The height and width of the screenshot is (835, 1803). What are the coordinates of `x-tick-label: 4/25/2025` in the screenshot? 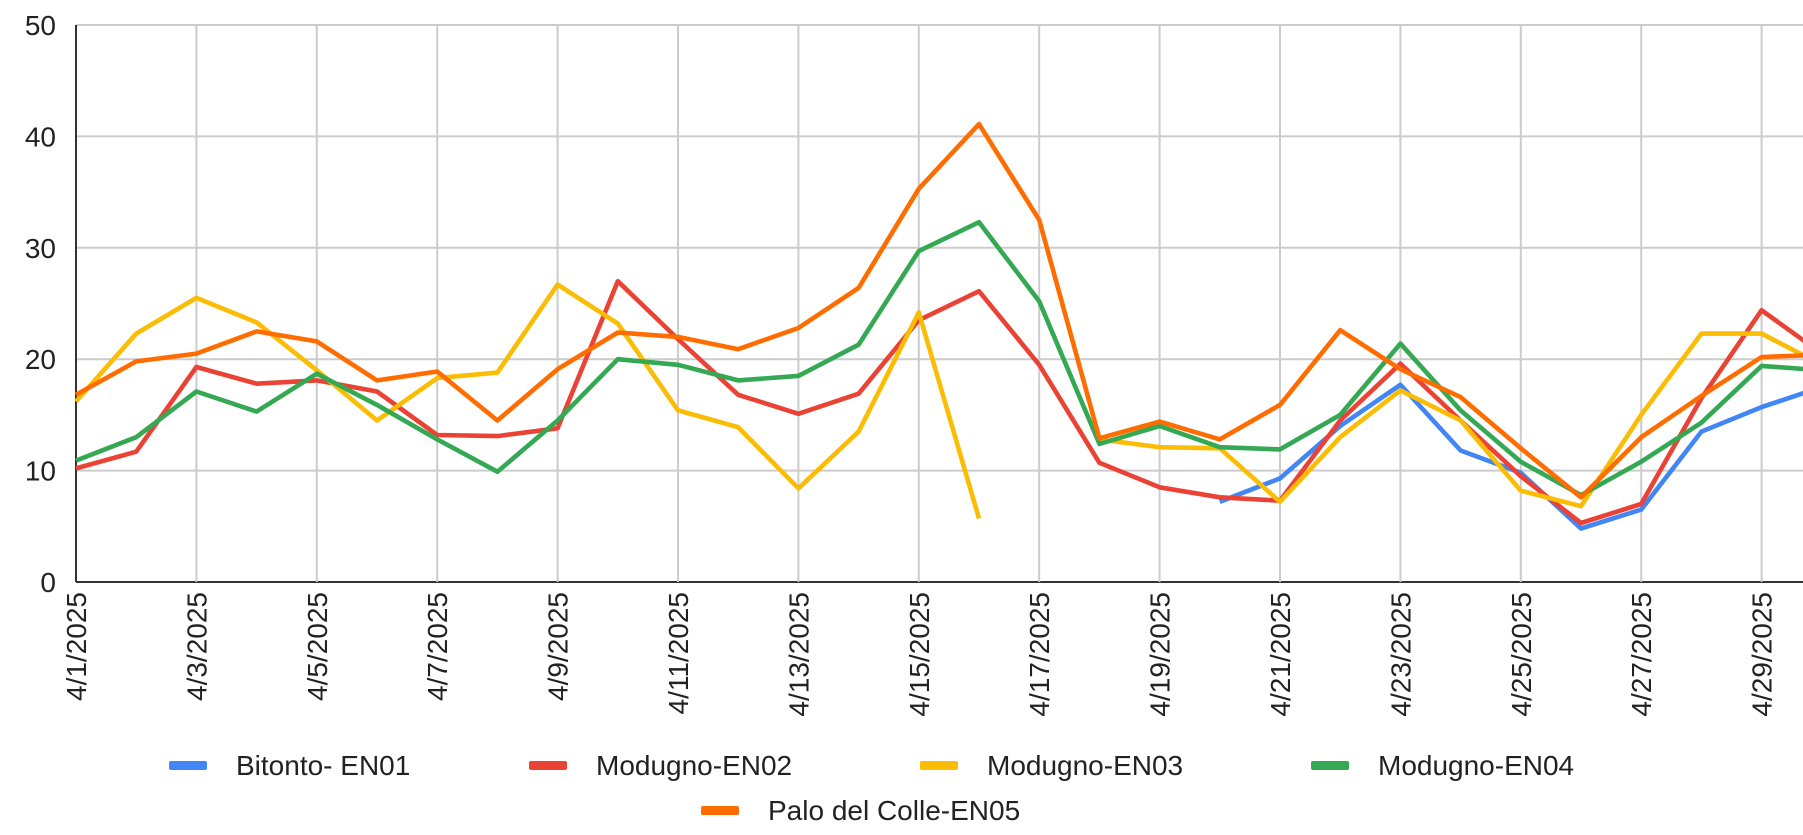 It's located at (1521, 654).